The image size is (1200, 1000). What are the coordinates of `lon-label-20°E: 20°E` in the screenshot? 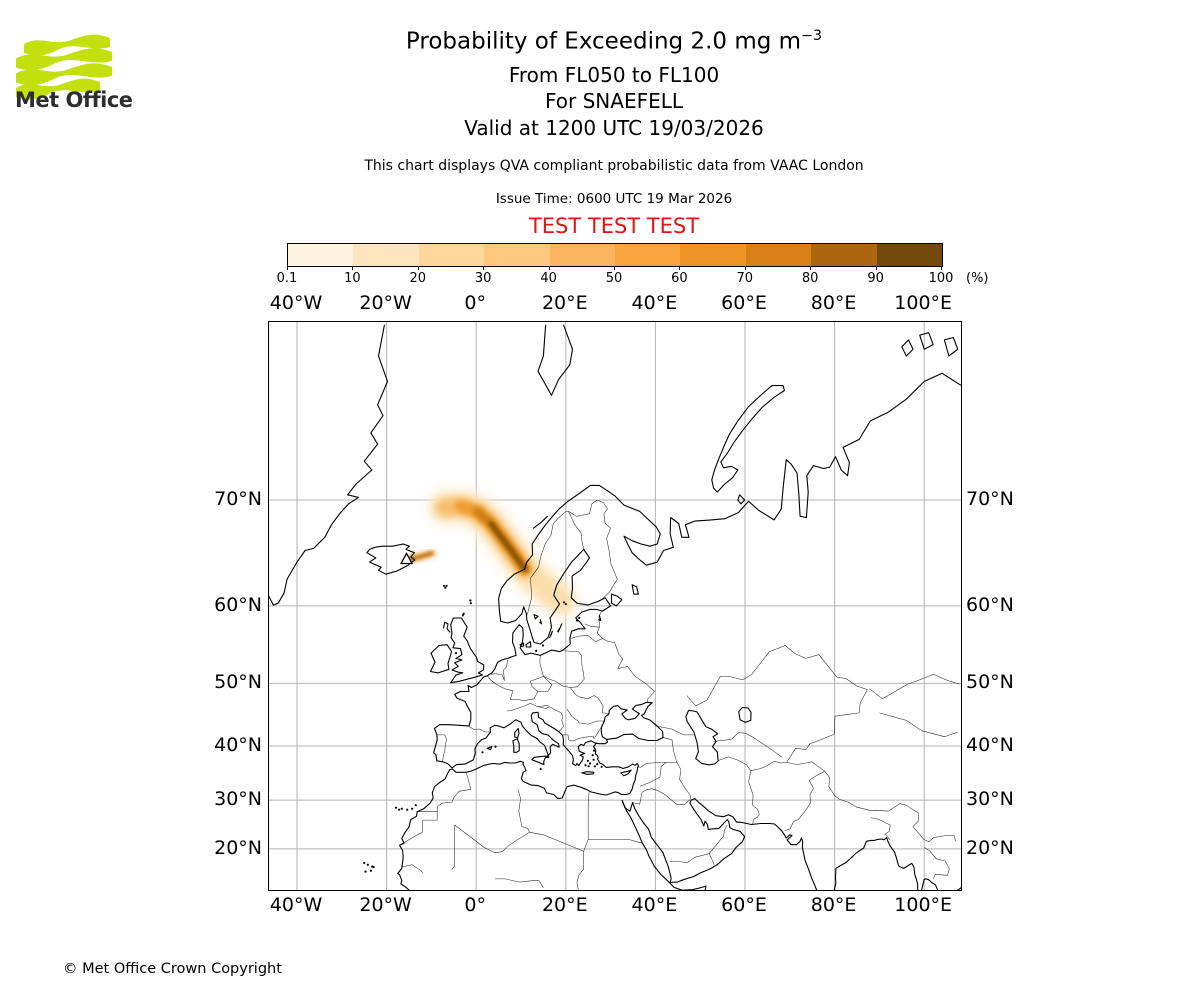 It's located at (564, 905).